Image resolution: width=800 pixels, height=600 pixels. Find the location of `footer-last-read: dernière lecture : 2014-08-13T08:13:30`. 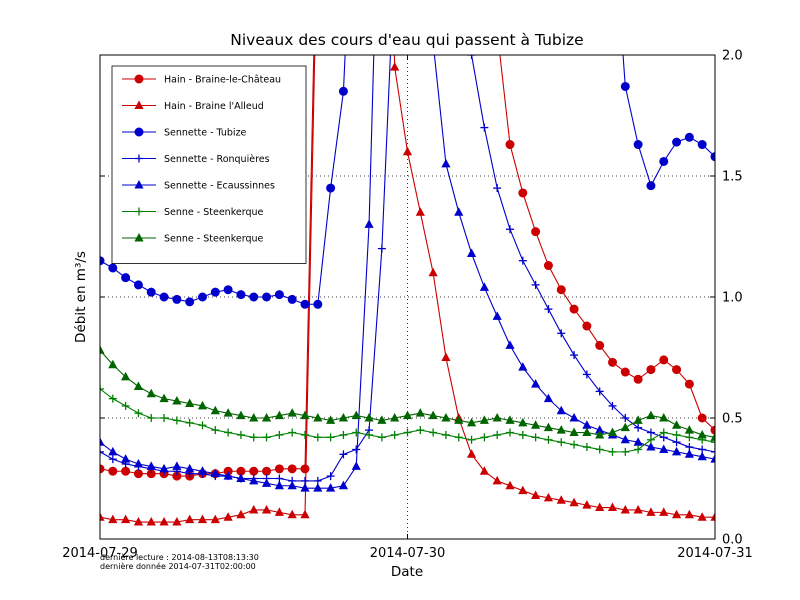

footer-last-read: dernière lecture : 2014-08-13T08:13:30 is located at coordinates (179, 557).